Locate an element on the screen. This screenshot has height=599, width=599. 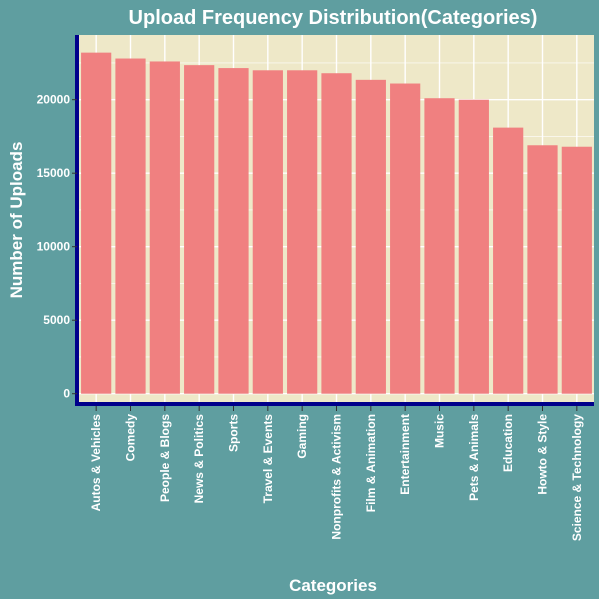
bar-howto-style is located at coordinates (542, 269).